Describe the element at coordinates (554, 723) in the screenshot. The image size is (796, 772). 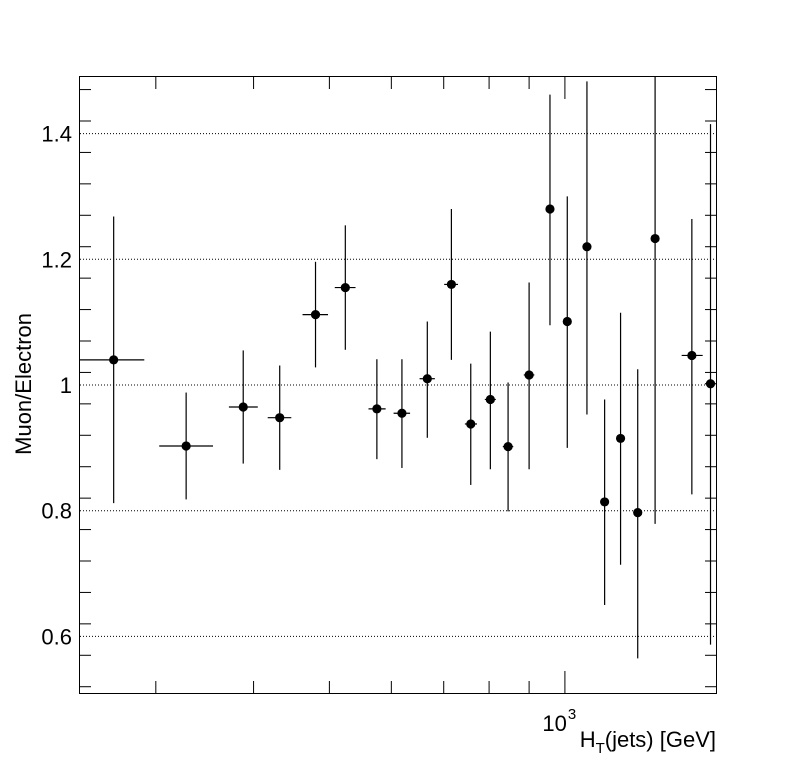
I see `x-tick-label-base: 10` at that location.